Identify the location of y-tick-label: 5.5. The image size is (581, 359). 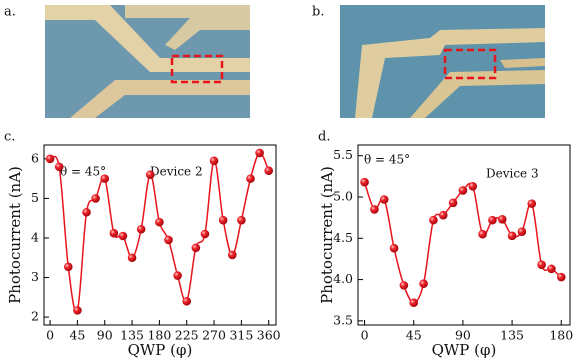
(343, 154).